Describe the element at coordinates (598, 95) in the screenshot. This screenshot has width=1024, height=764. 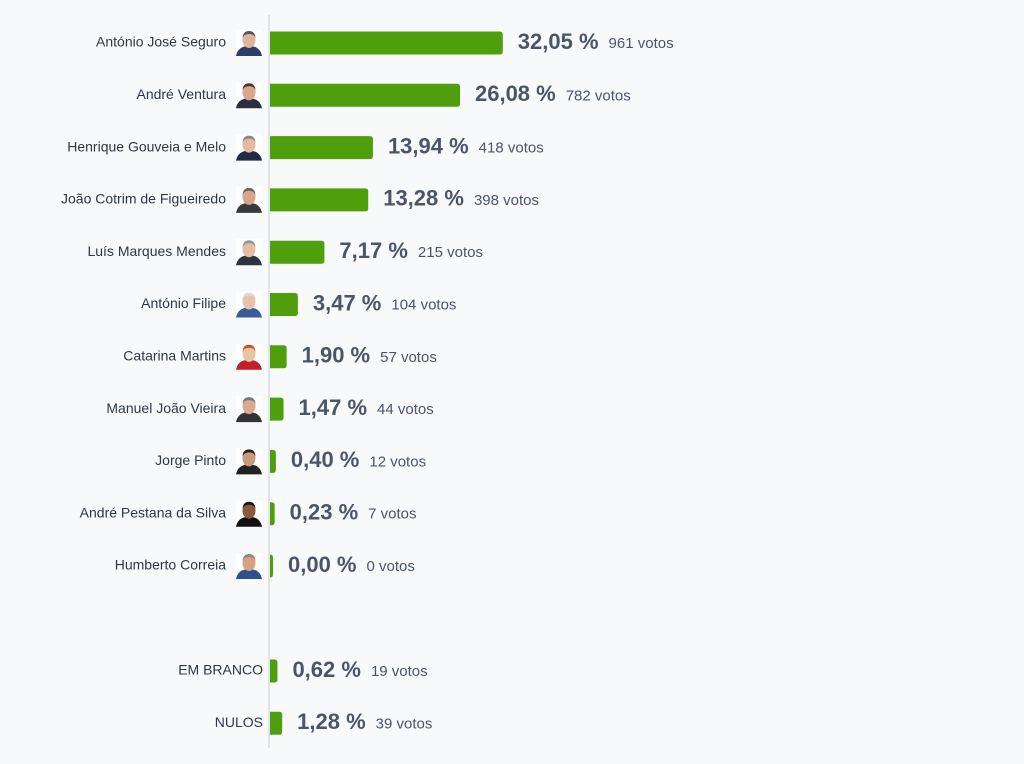
I see `vote-label: 782 votos` at that location.